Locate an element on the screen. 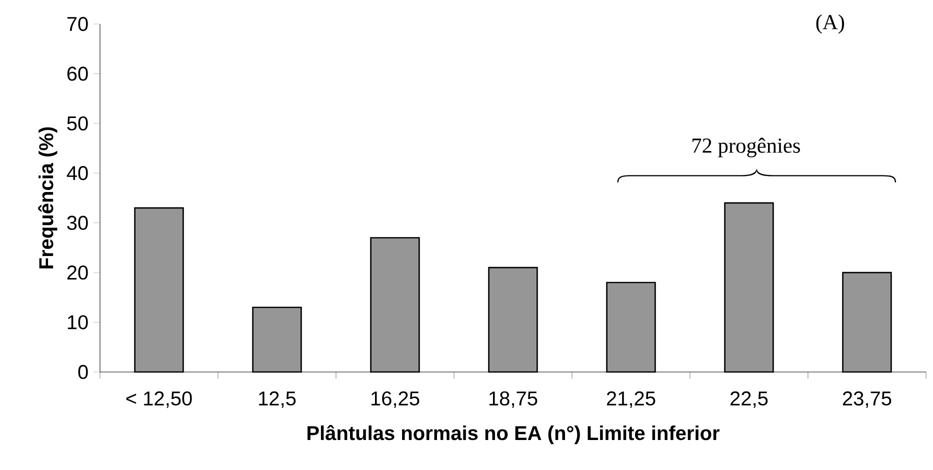 The width and height of the screenshot is (933, 470). x-tick-label: 22,5 is located at coordinates (749, 399).